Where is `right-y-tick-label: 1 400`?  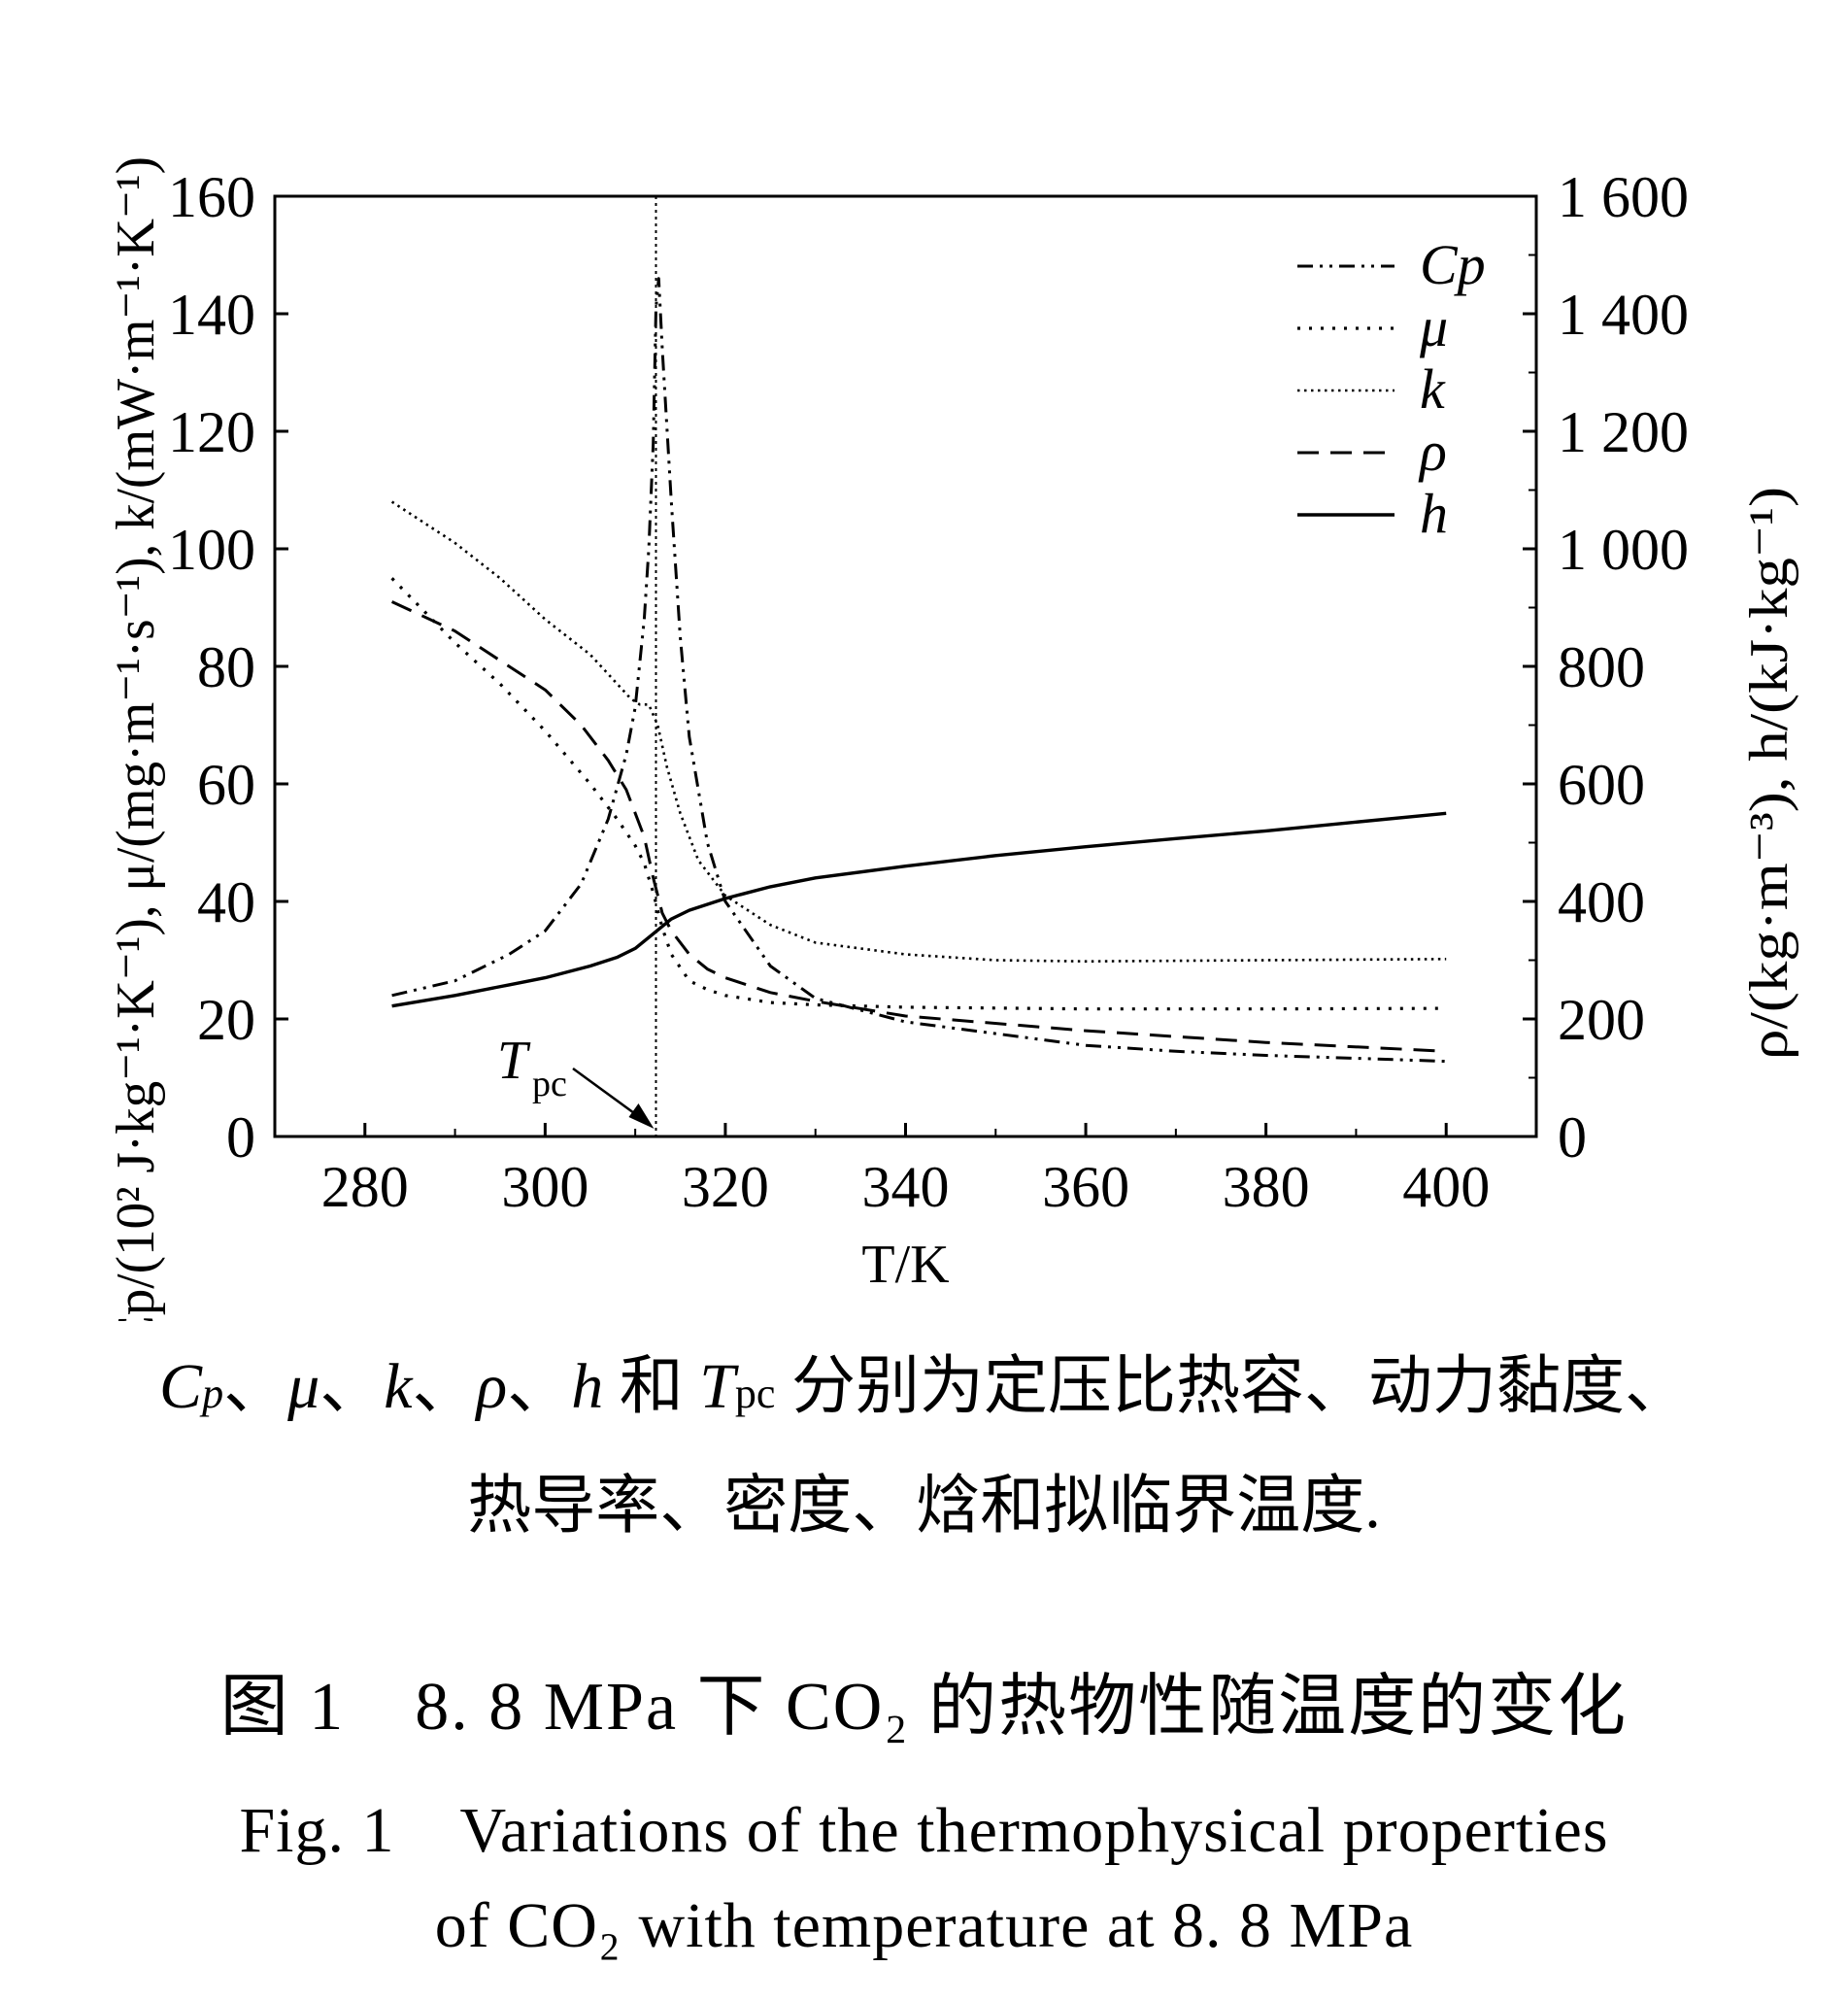
right-y-tick-label: 1 400 is located at coordinates (1623, 315).